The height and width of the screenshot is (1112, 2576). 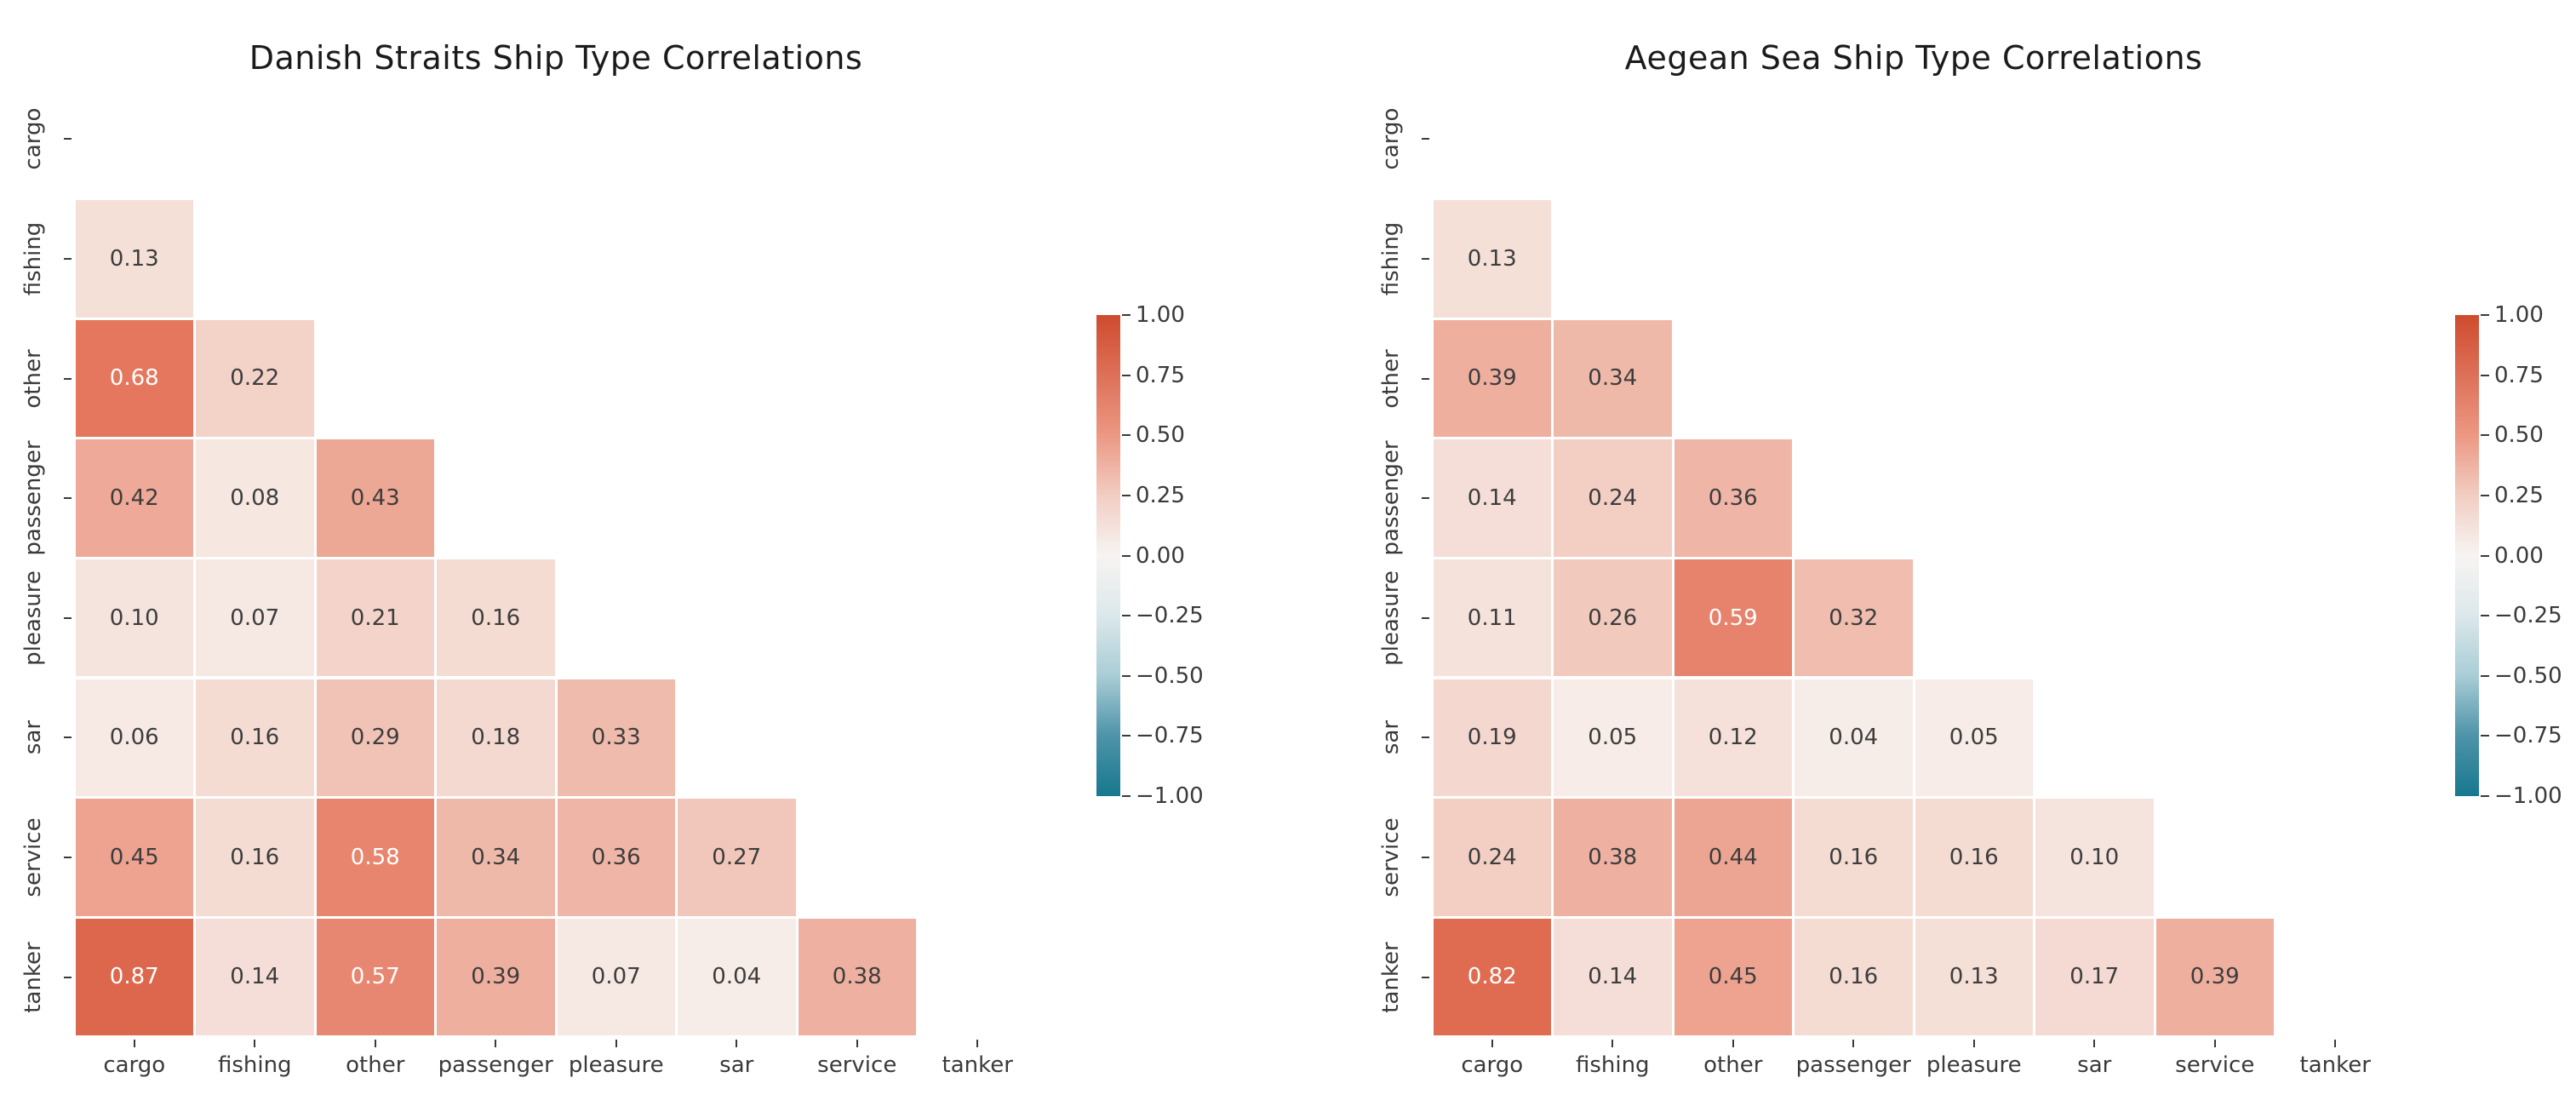 I want to click on heatmap-cell: 0.44, so click(x=1733, y=858).